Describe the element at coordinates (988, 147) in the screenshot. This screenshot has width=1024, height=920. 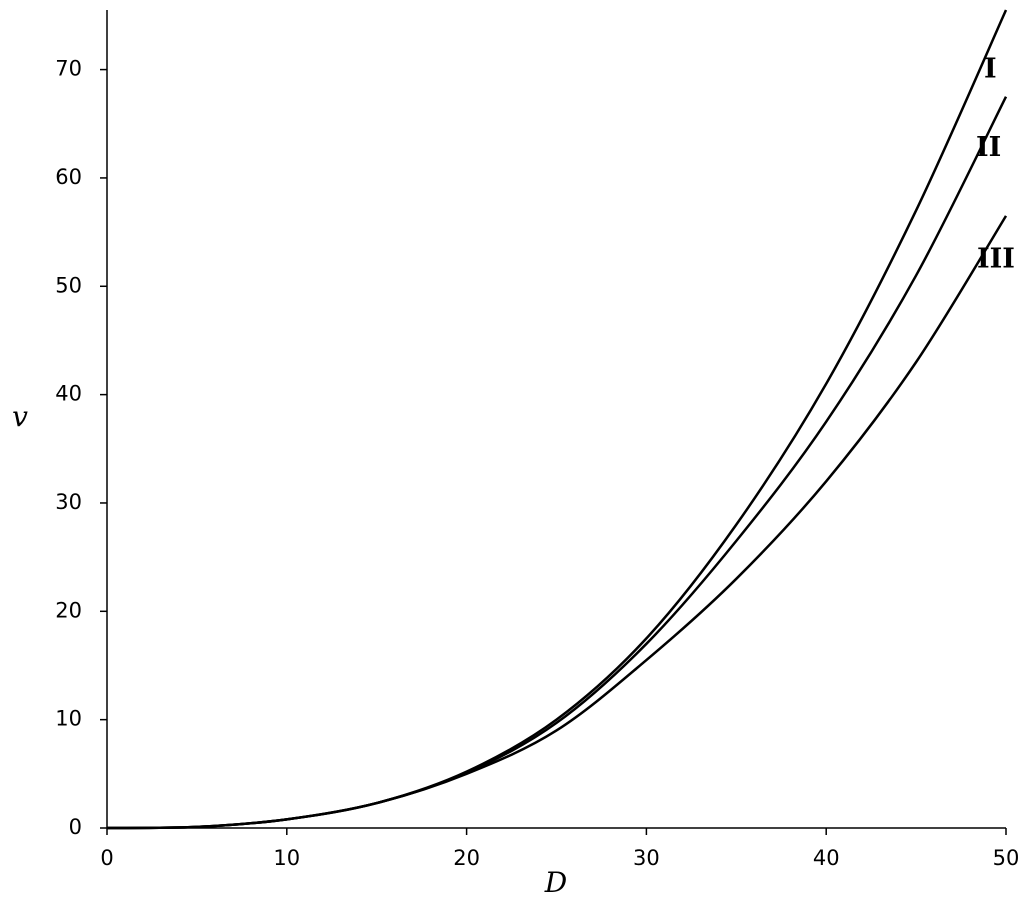
I see `series-label: II` at that location.